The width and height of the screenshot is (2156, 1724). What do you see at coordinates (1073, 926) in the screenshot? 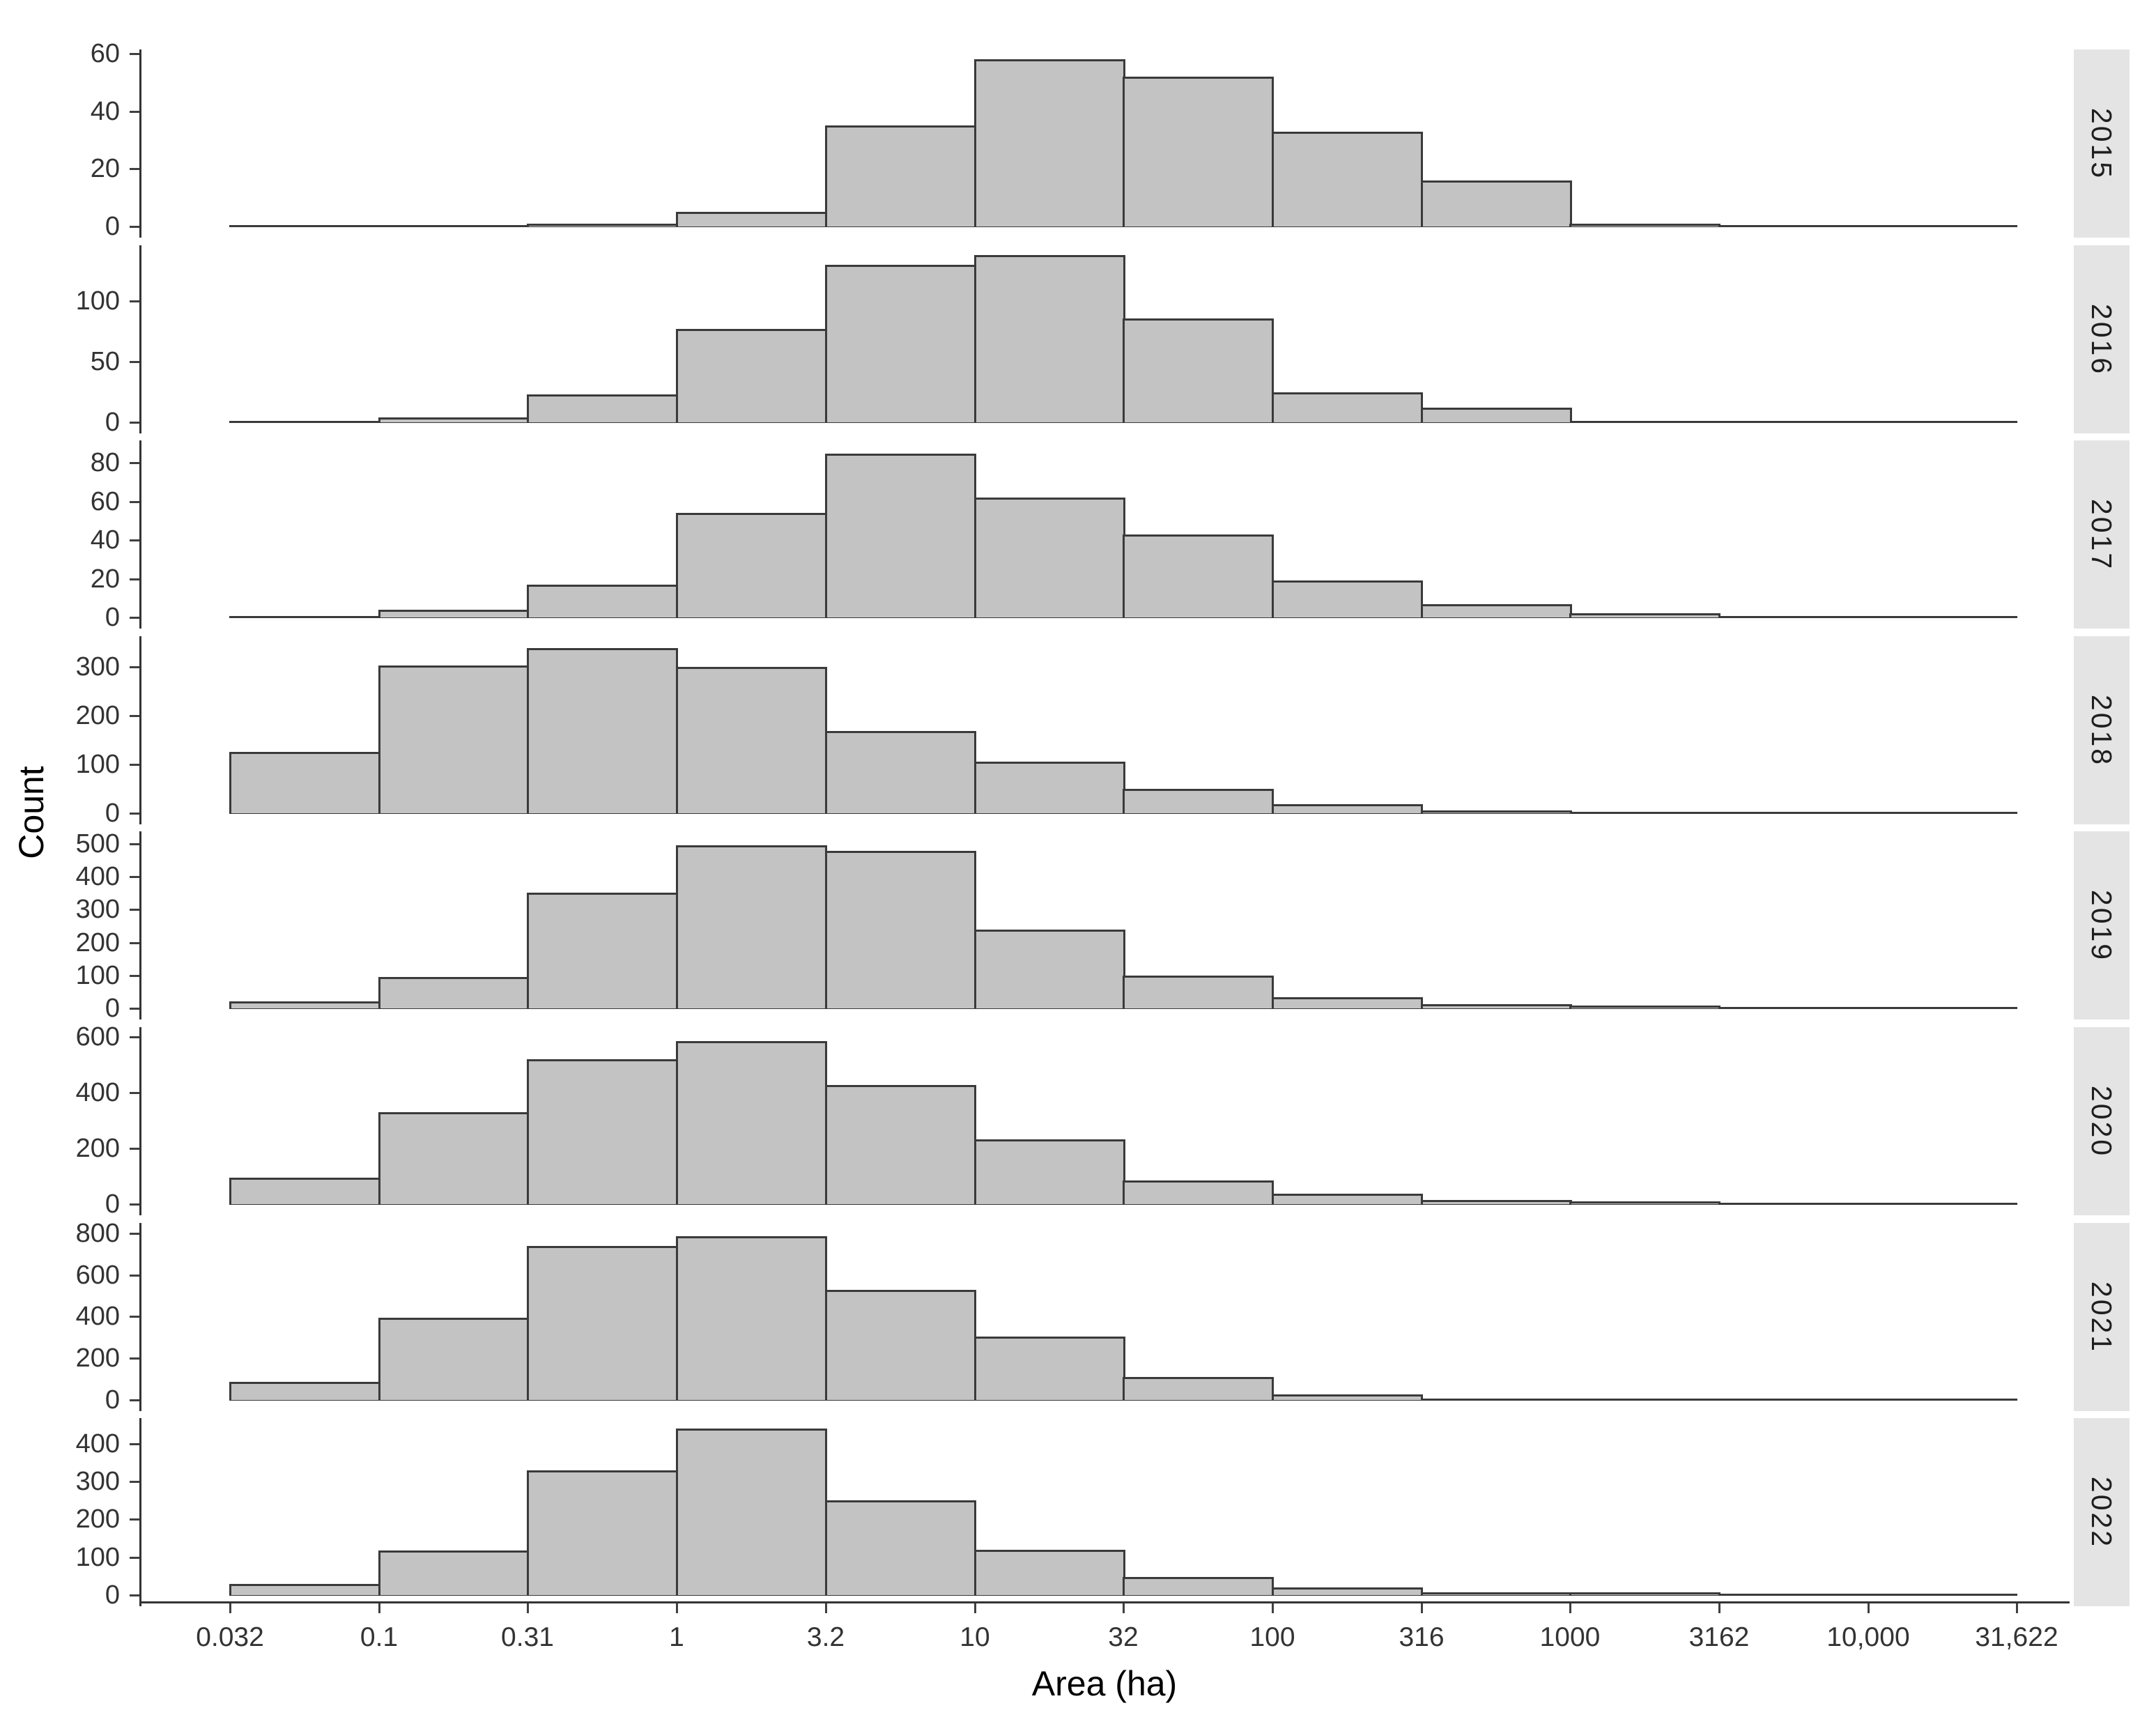
I see `facet-panel-2019: 0 100 200 300 400 500` at bounding box center [1073, 926].